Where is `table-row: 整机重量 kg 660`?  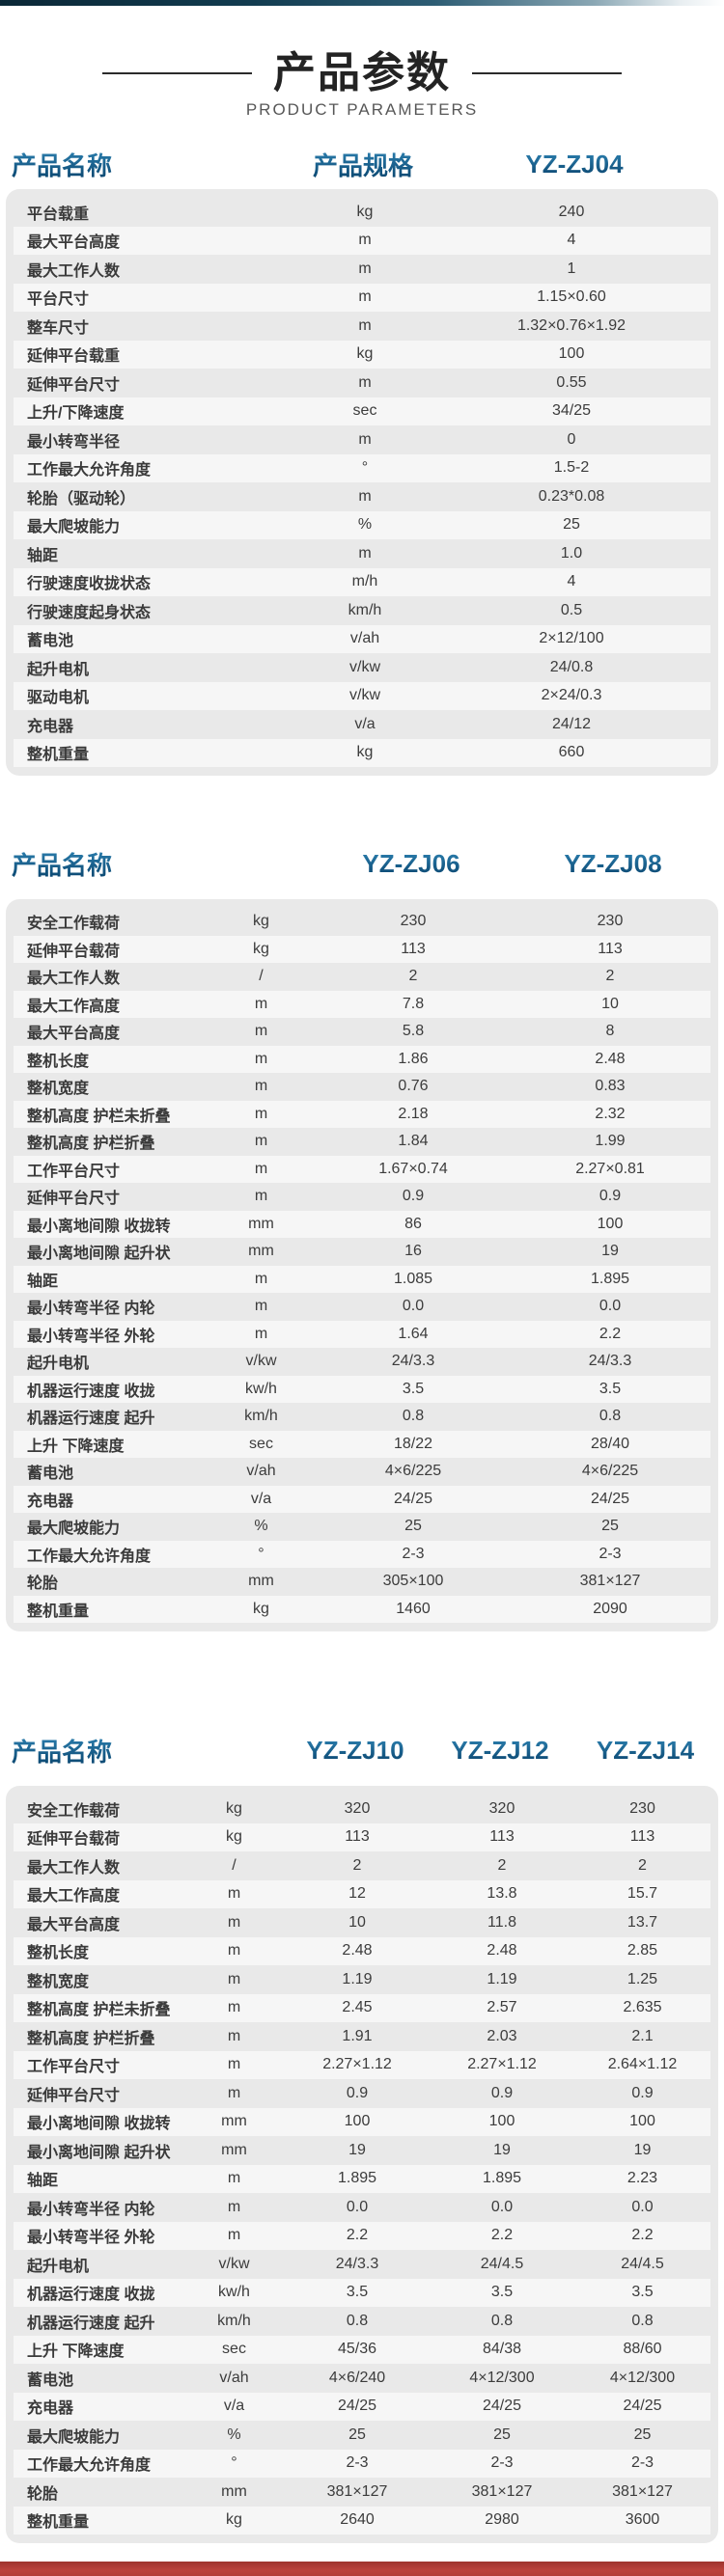 table-row: 整机重量 kg 660 is located at coordinates (362, 753).